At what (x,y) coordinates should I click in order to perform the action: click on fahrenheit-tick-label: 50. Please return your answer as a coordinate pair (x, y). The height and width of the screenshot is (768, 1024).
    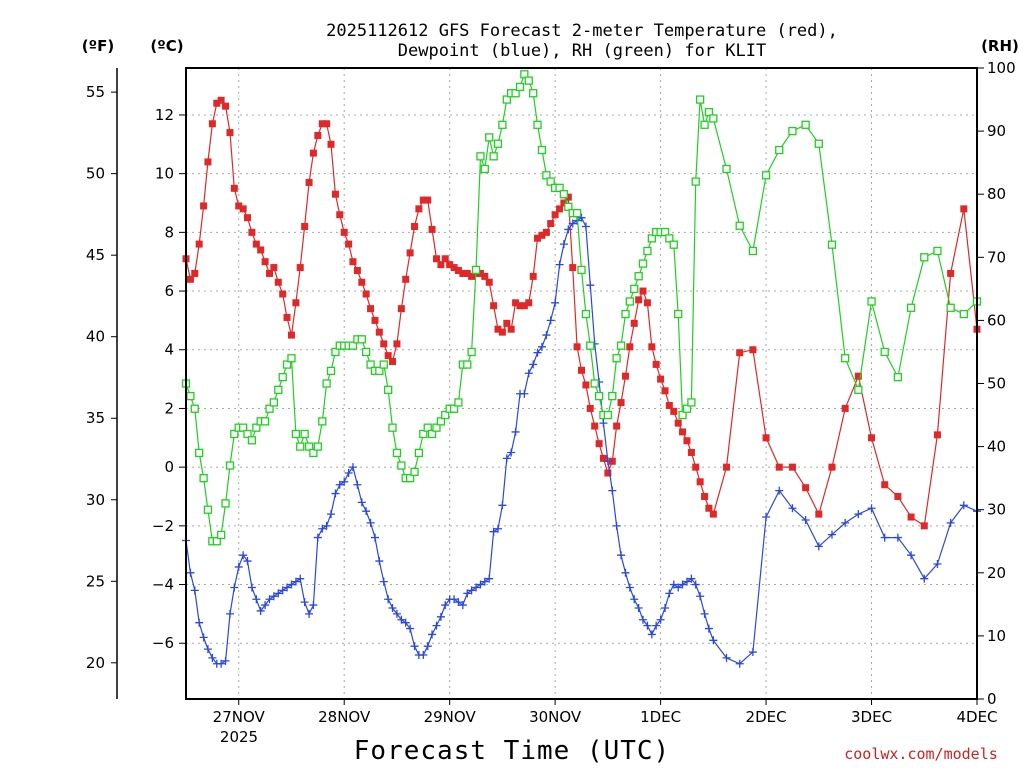
    Looking at the image, I should click on (95, 174).